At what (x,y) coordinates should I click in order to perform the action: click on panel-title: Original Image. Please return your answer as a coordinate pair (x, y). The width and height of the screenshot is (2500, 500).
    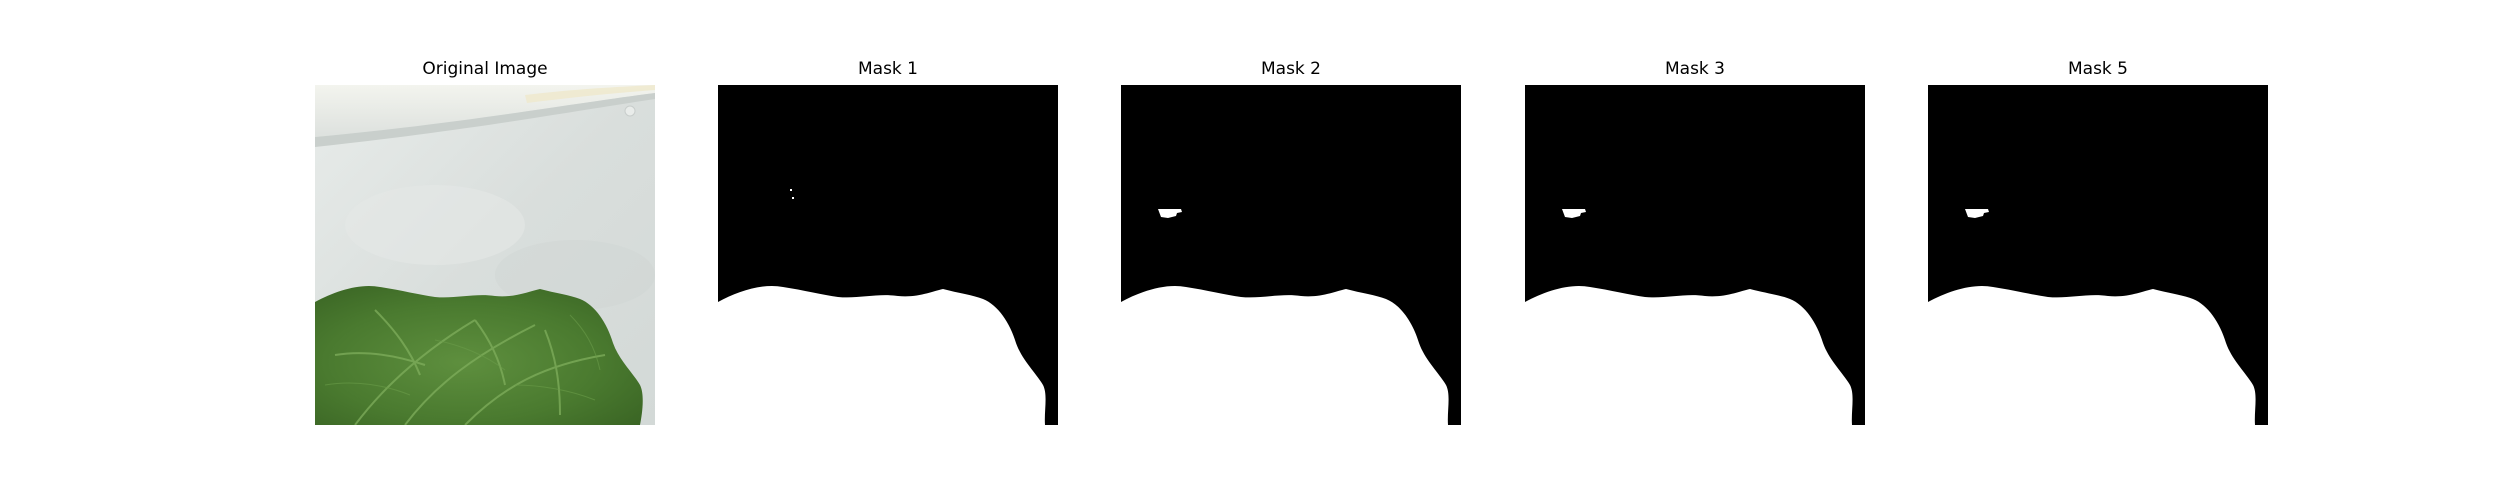
    Looking at the image, I should click on (485, 69).